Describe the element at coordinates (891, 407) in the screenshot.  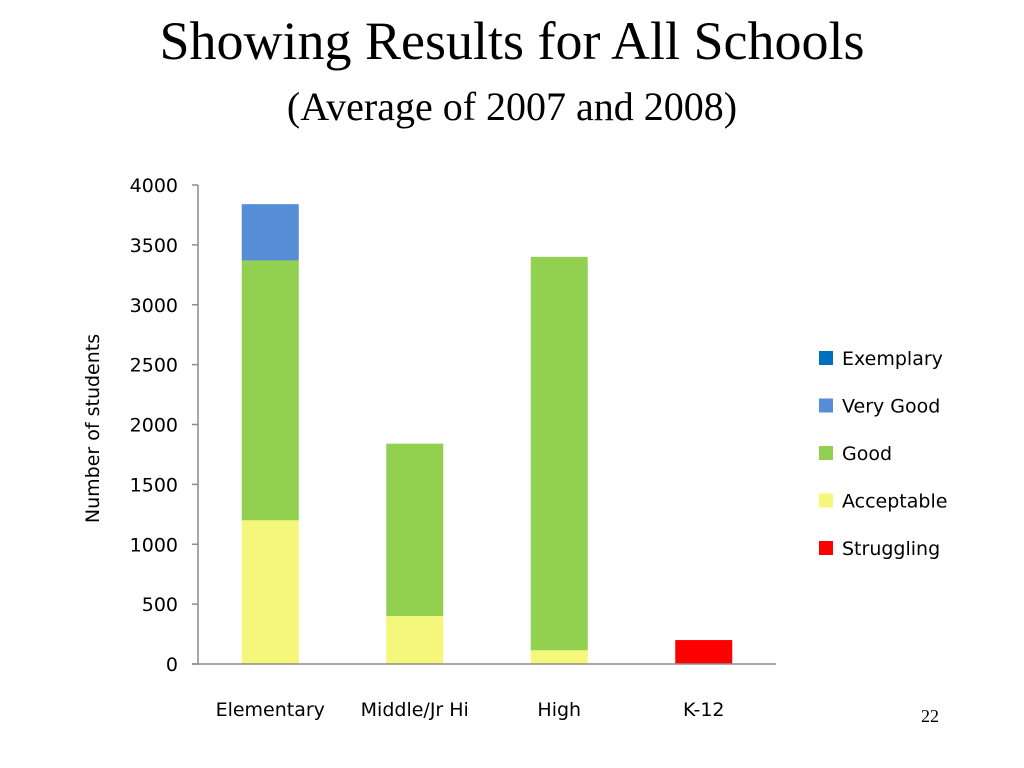
I see `legend-label-very-good: Very Good` at that location.